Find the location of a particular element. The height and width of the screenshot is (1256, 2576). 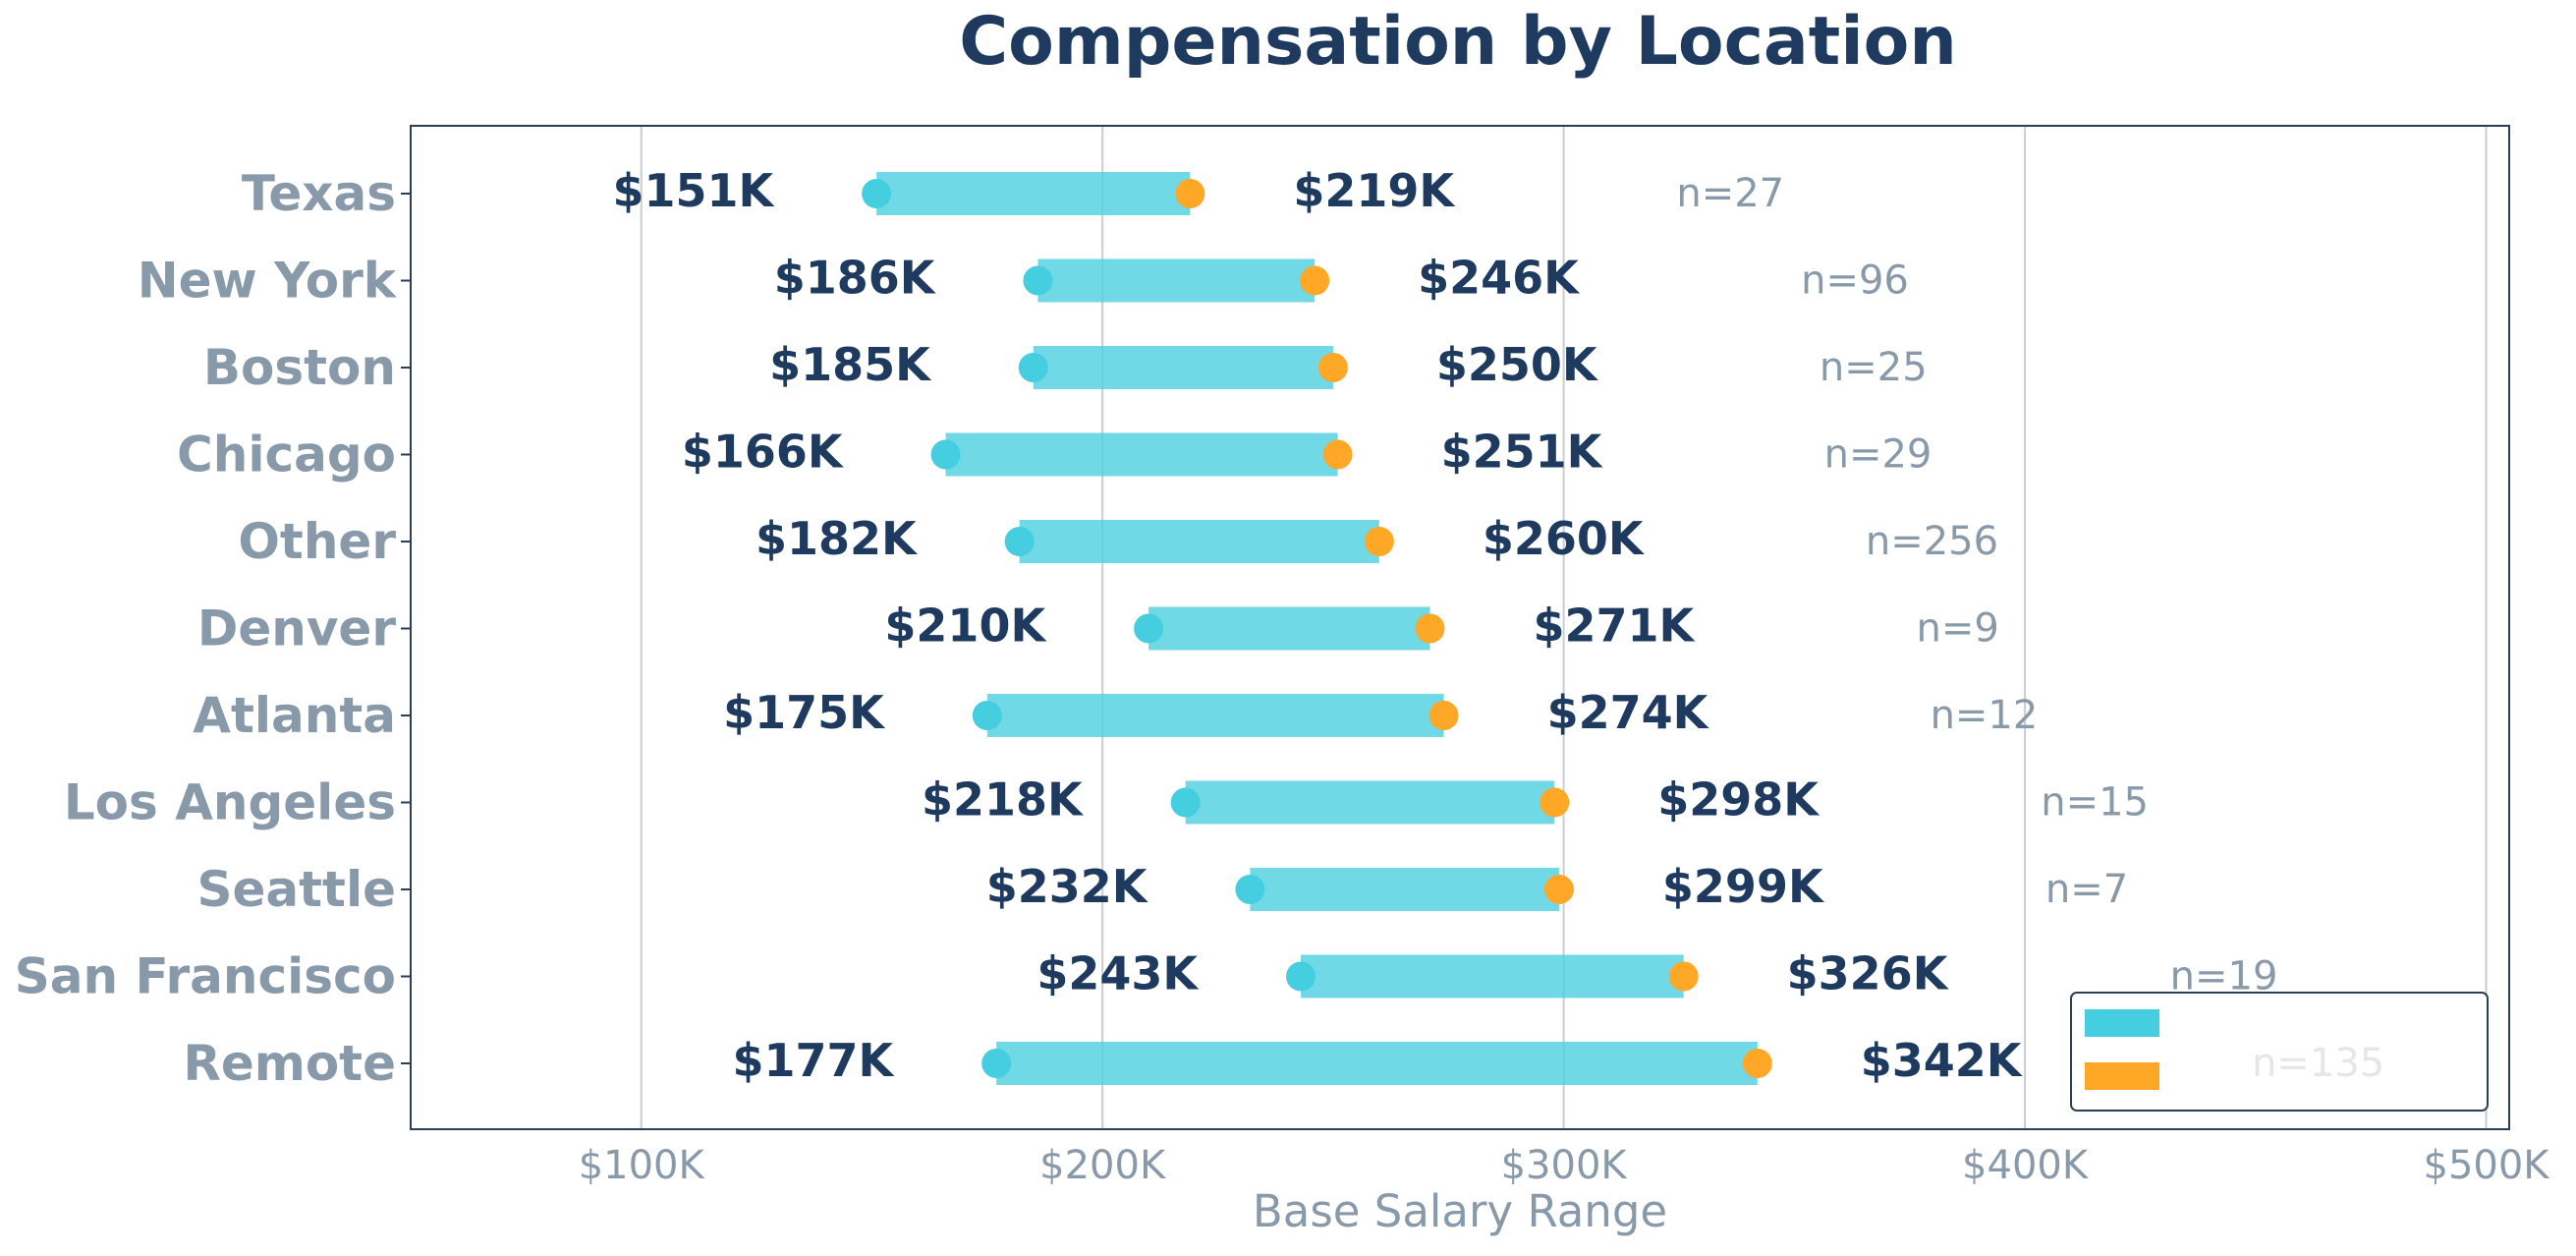

count-label: n=27 is located at coordinates (1730, 193).